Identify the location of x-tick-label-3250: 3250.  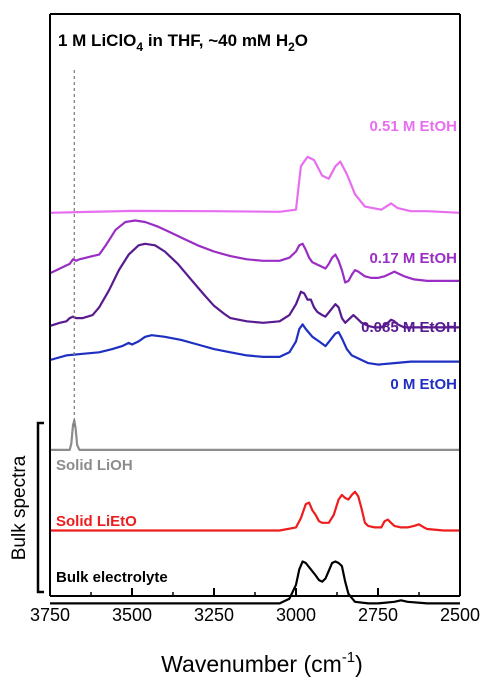
(214, 615).